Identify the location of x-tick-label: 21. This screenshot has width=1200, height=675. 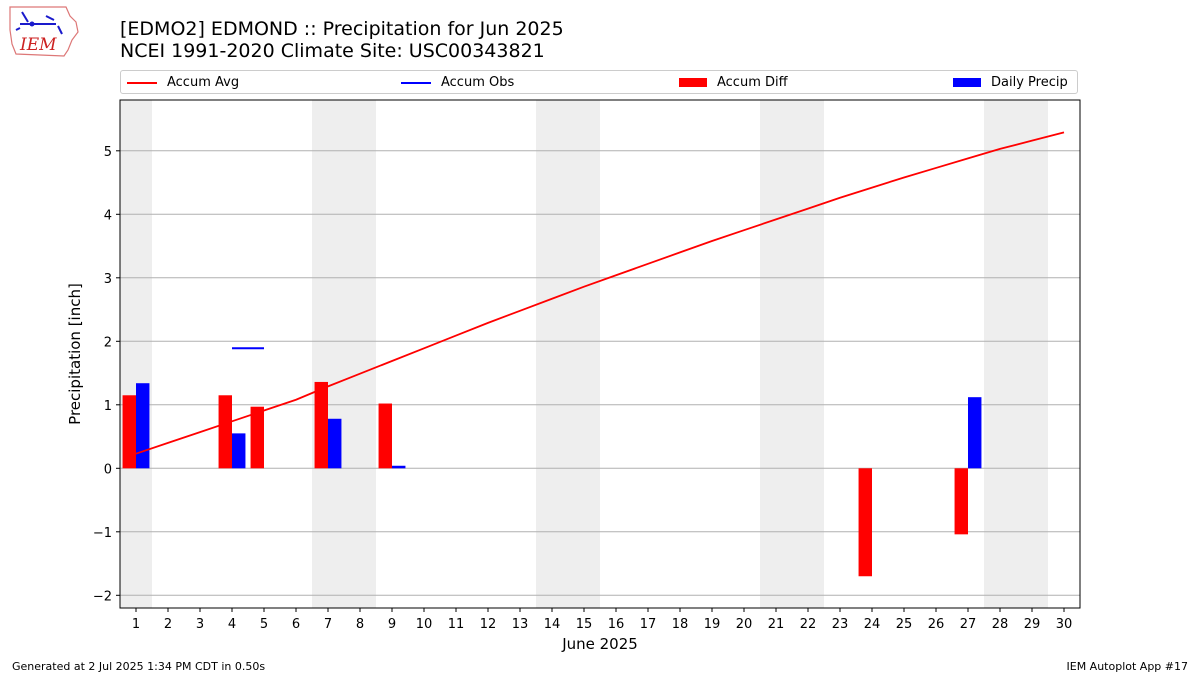
(776, 624).